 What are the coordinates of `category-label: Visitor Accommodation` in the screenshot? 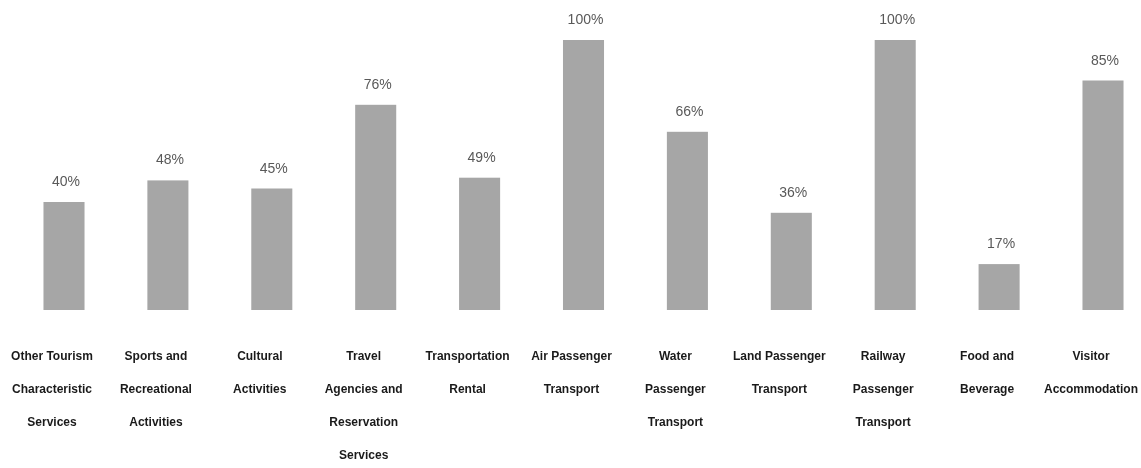 It's located at (1091, 372).